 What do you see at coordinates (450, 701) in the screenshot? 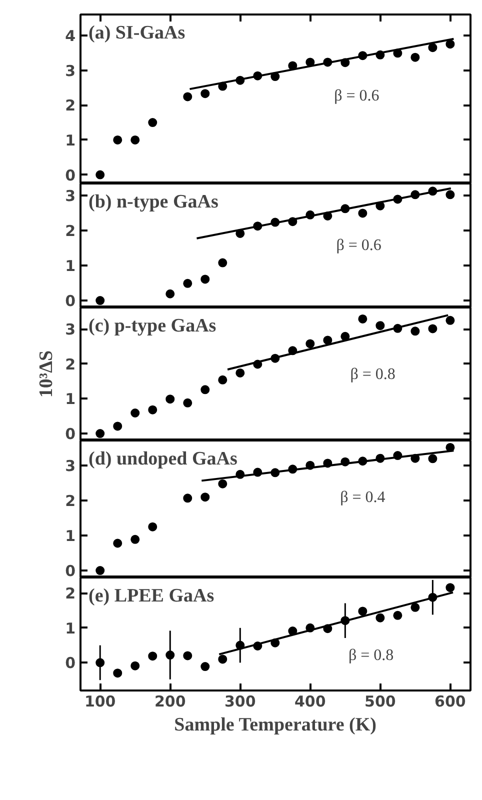
I see `x-tick-label: 600` at bounding box center [450, 701].